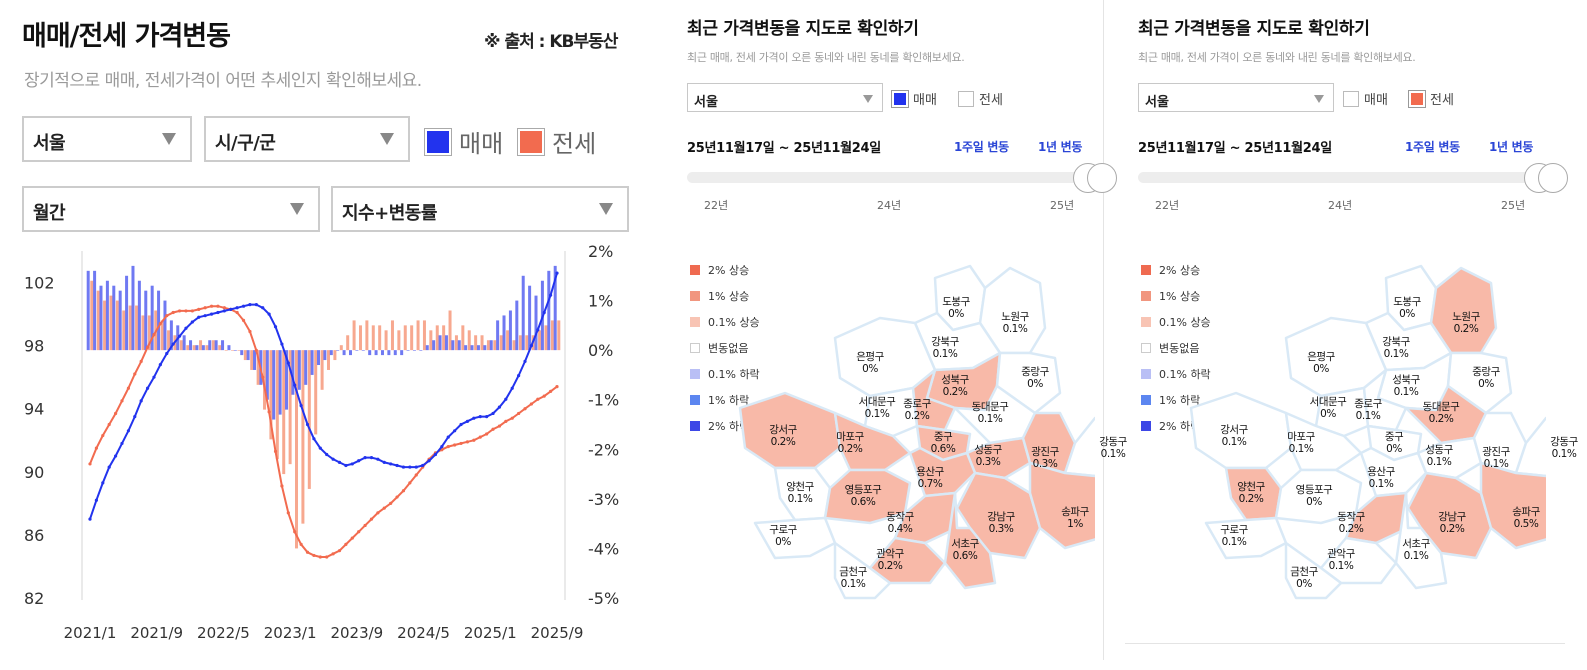  What do you see at coordinates (556, 141) in the screenshot?
I see `legend-jeonse-toggle: 전세` at bounding box center [556, 141].